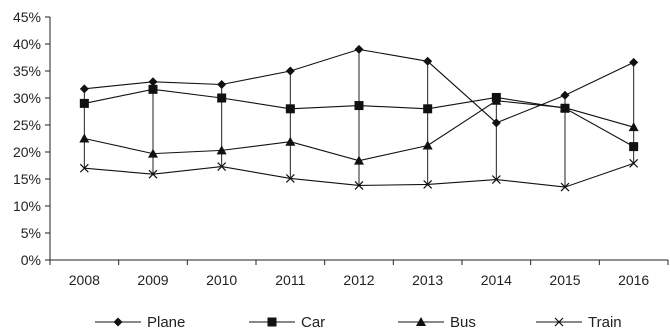 The image size is (670, 331). I want to click on legend-label-train: Train, so click(605, 322).